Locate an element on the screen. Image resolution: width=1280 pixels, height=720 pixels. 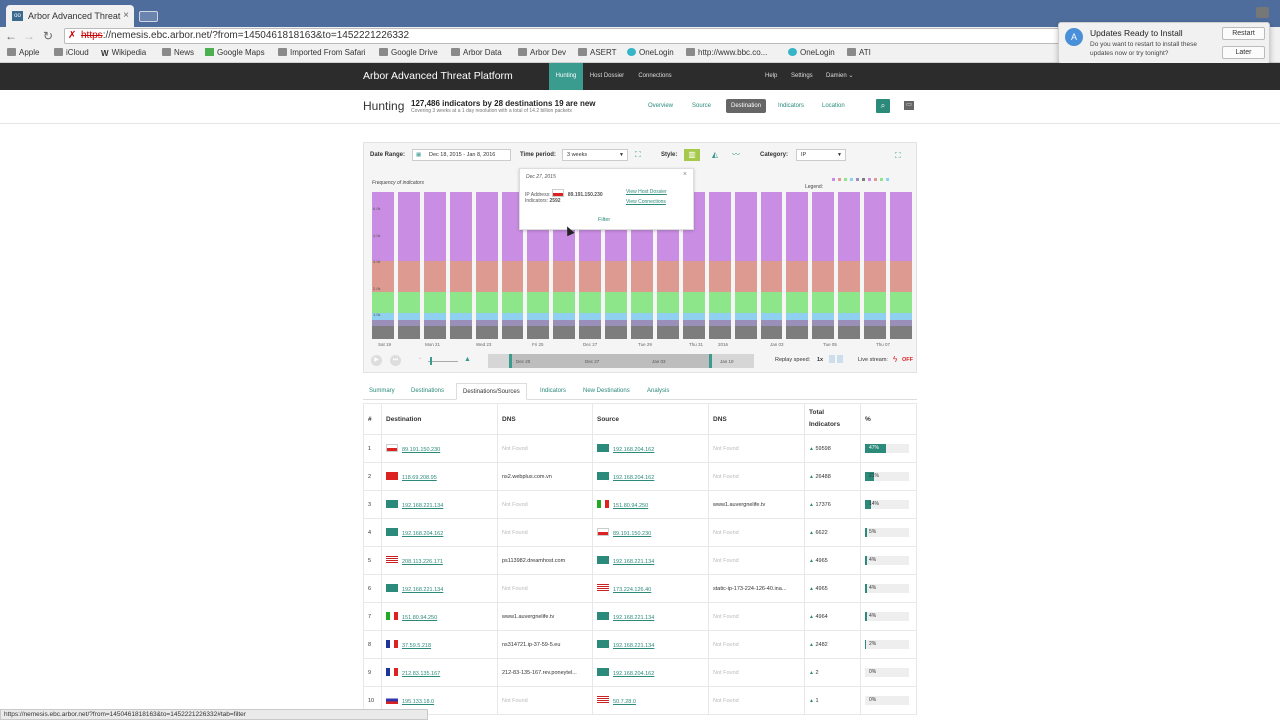
tab-destinations: Destinations is located at coordinates (428, 391).